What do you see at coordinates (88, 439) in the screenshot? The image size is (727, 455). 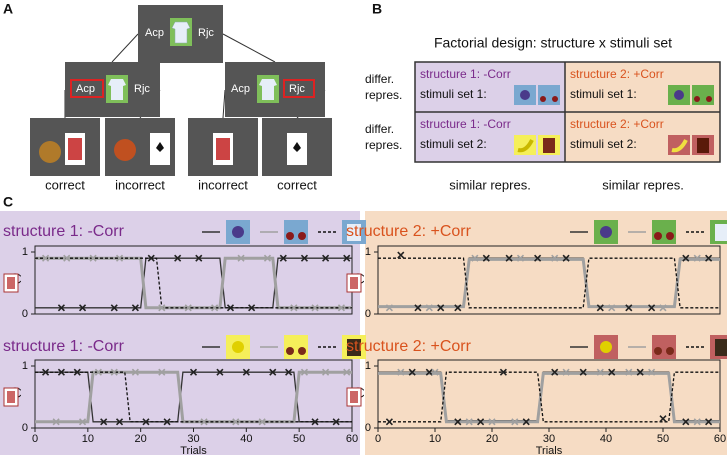 I see `x-tick-label: 10` at bounding box center [88, 439].